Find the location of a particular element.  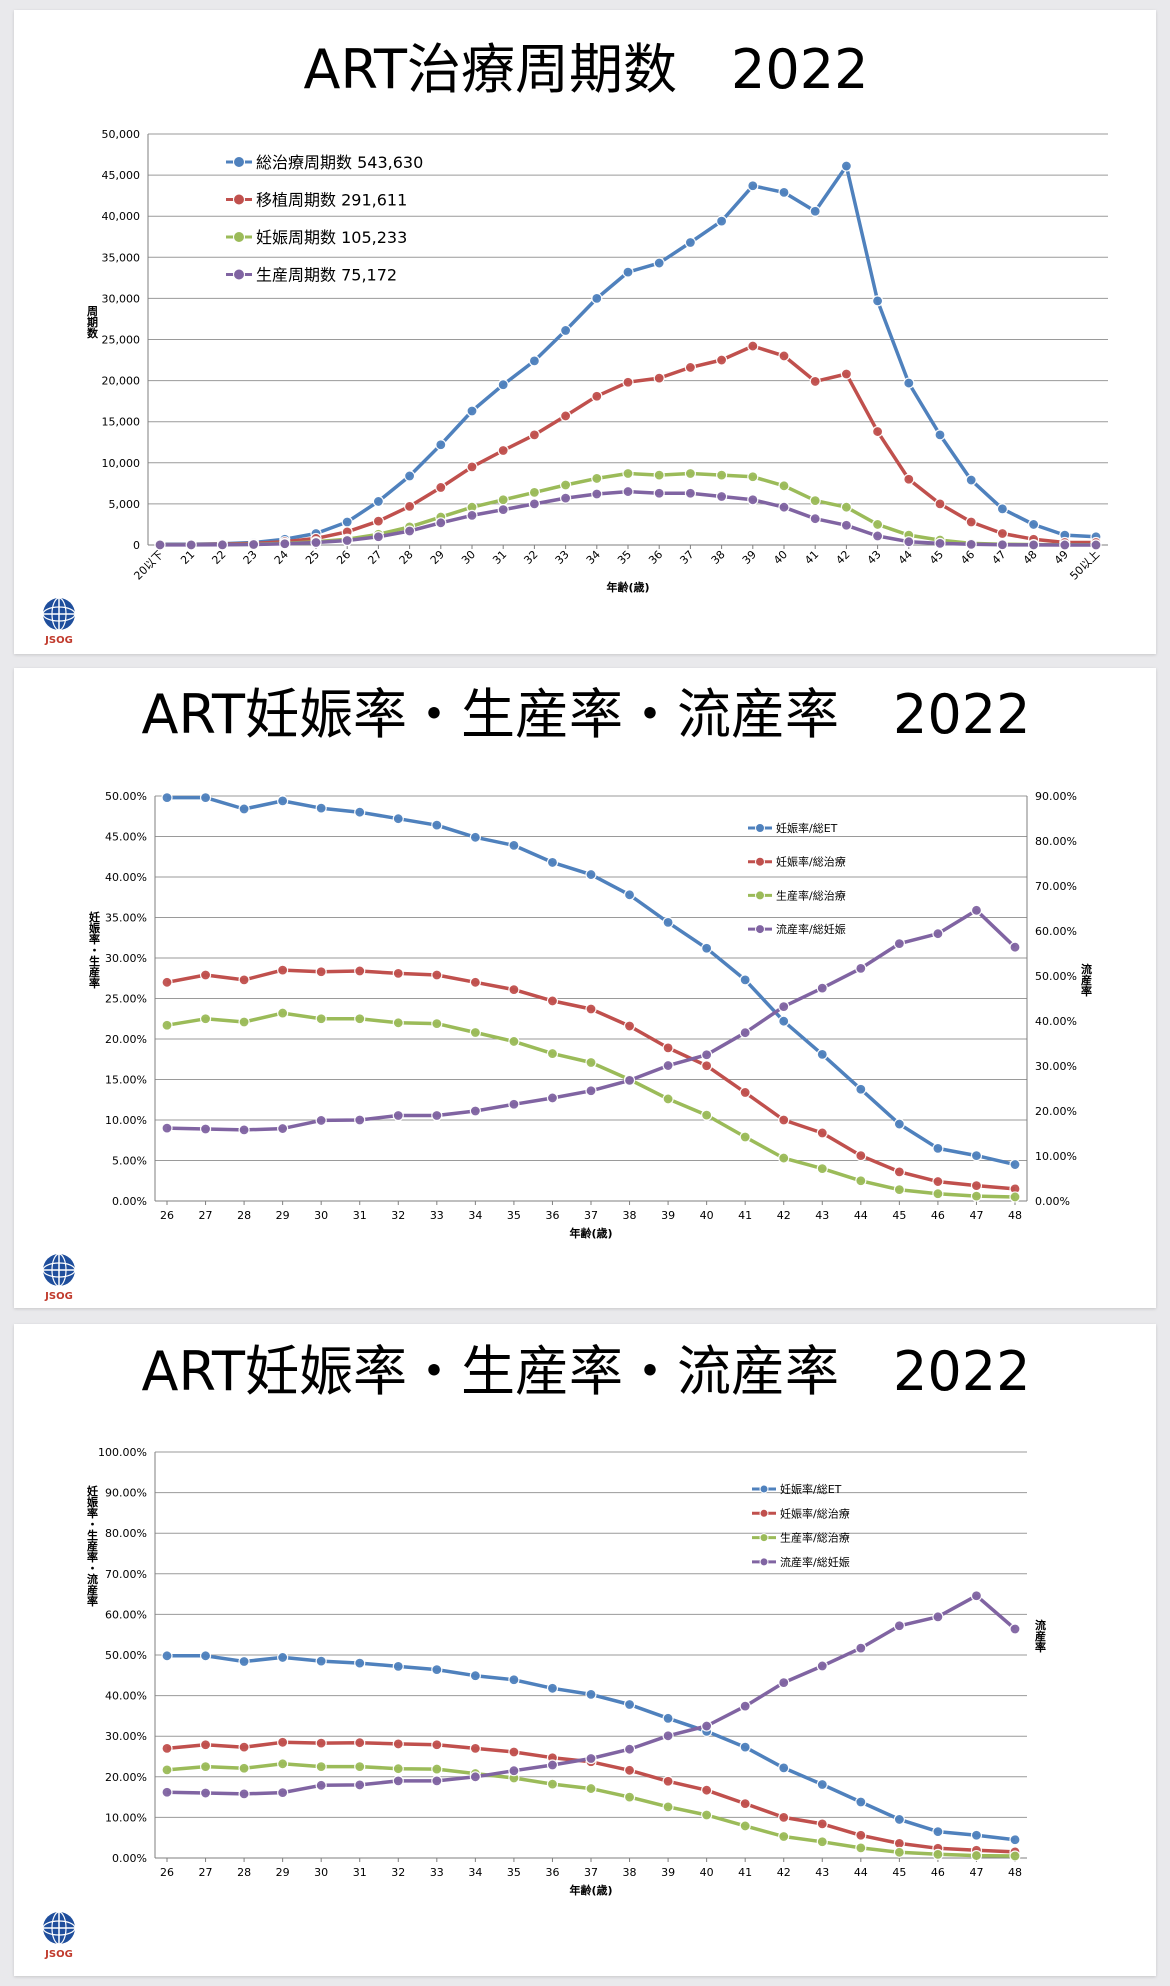

x-tick-label: 38 is located at coordinates (718, 557).